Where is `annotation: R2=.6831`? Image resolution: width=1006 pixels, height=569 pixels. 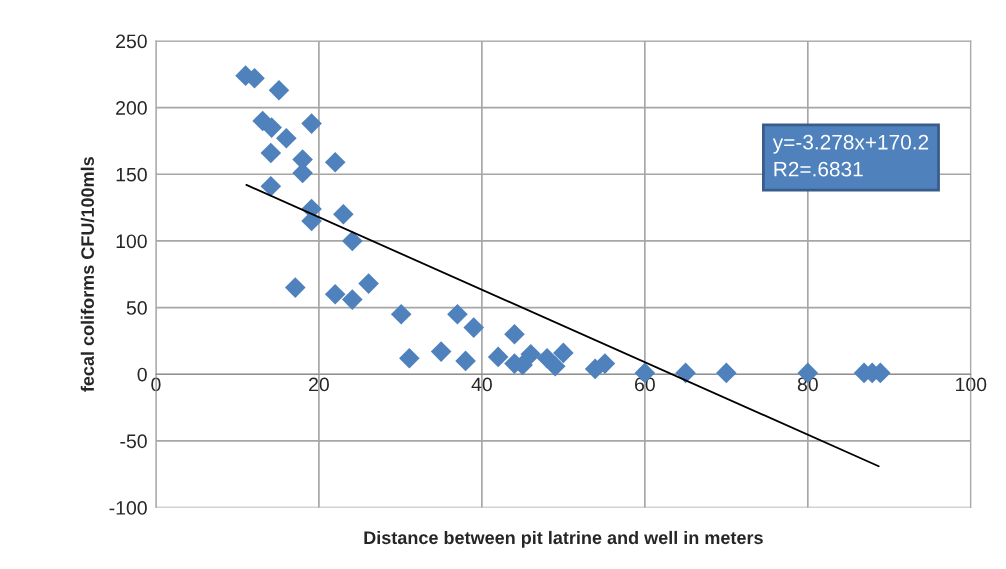 annotation: R2=.6831 is located at coordinates (818, 169).